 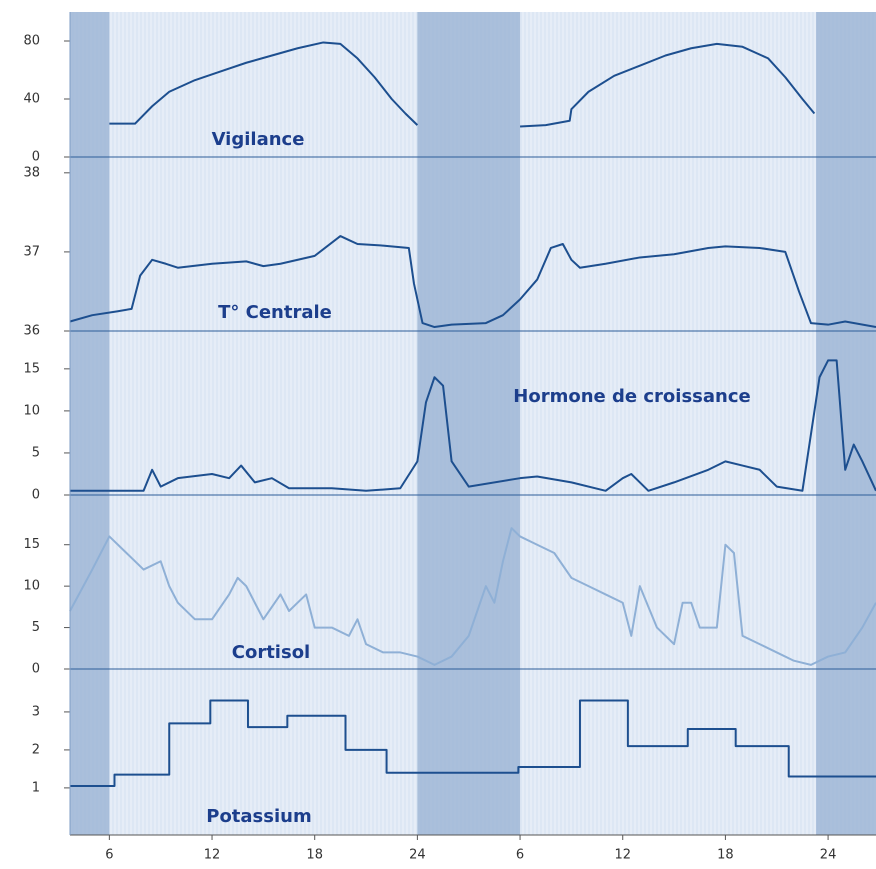 I want to click on panel-title: Potassium, so click(x=258, y=816).